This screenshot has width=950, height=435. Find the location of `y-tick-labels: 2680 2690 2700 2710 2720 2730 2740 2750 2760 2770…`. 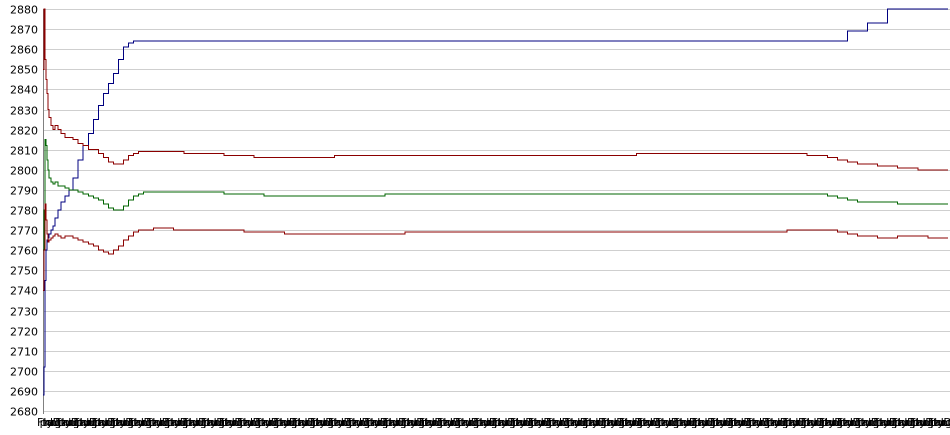

y-tick-labels: 2680 2690 2700 2710 2720 2730 2740 2750 2760 2770… is located at coordinates (24, 211).